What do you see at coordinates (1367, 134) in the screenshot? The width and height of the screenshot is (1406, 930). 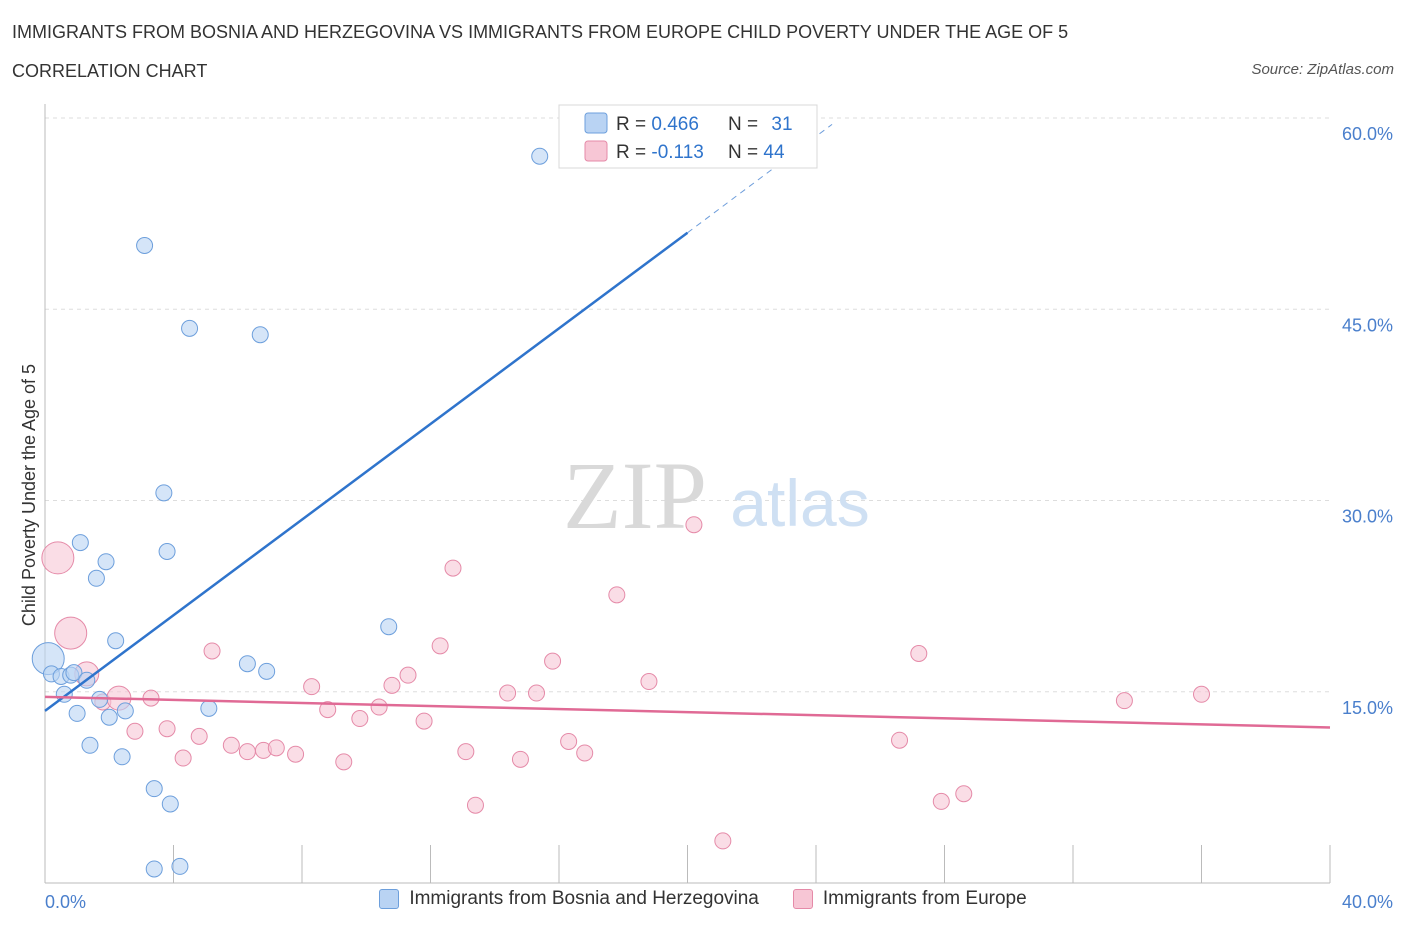 I see `y-tick-label: 60.0%` at bounding box center [1367, 134].